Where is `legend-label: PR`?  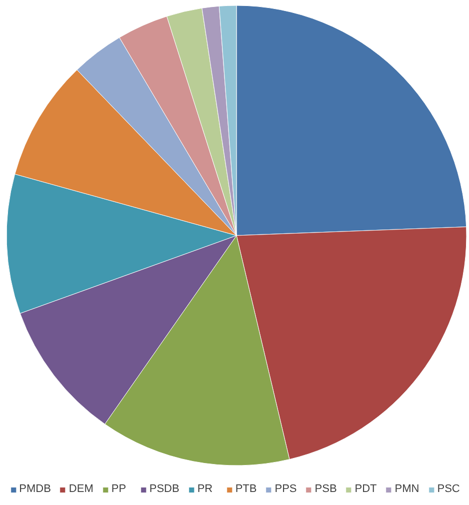
legend-label: PR is located at coordinates (205, 489).